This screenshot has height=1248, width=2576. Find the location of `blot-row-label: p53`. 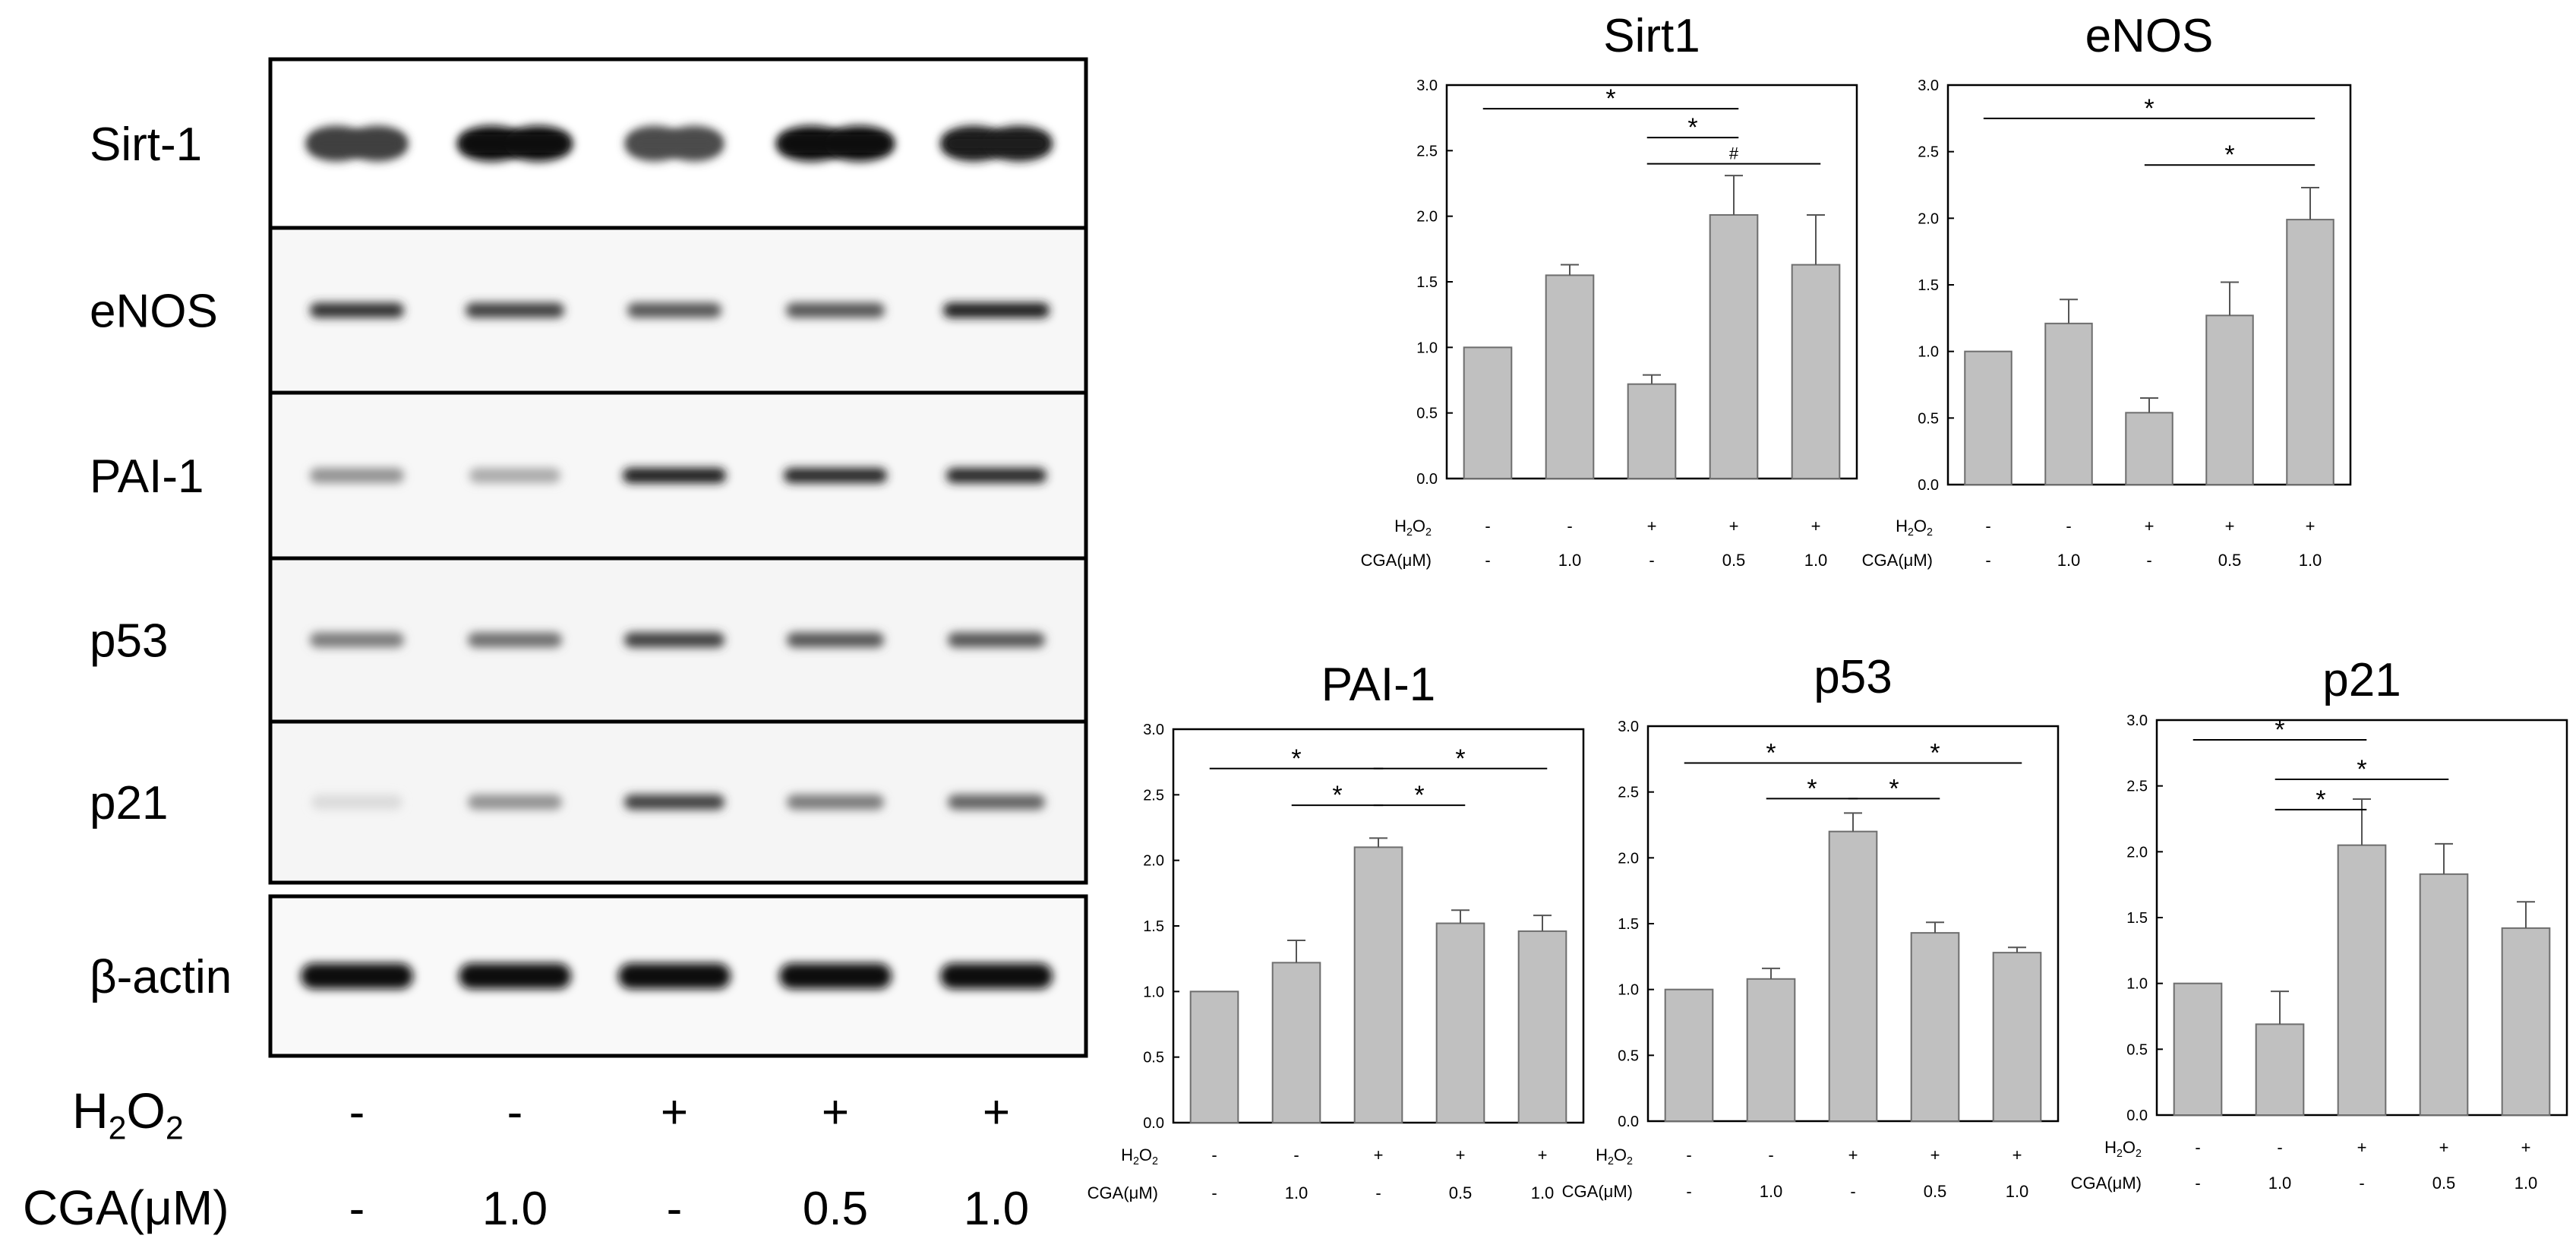

blot-row-label: p53 is located at coordinates (129, 642).